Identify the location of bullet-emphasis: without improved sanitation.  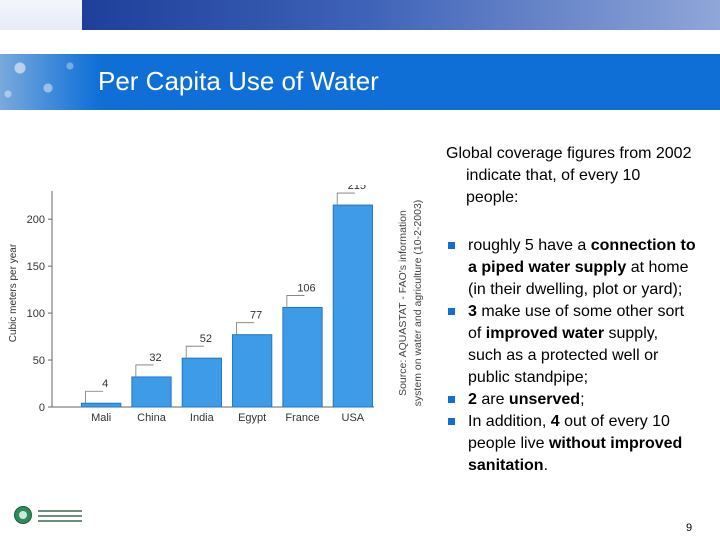
(575, 454).